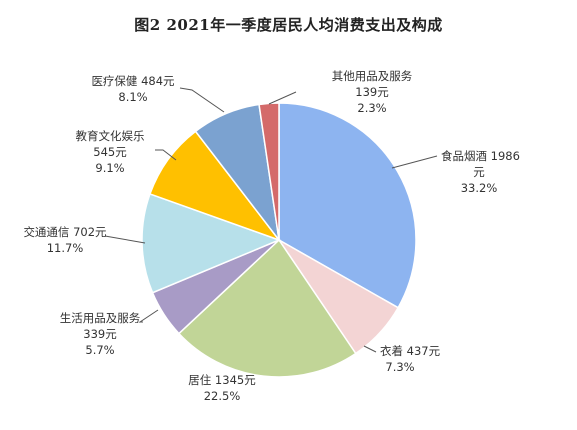  I want to click on slice-label-3-line-2: 22.5%, so click(222, 396).